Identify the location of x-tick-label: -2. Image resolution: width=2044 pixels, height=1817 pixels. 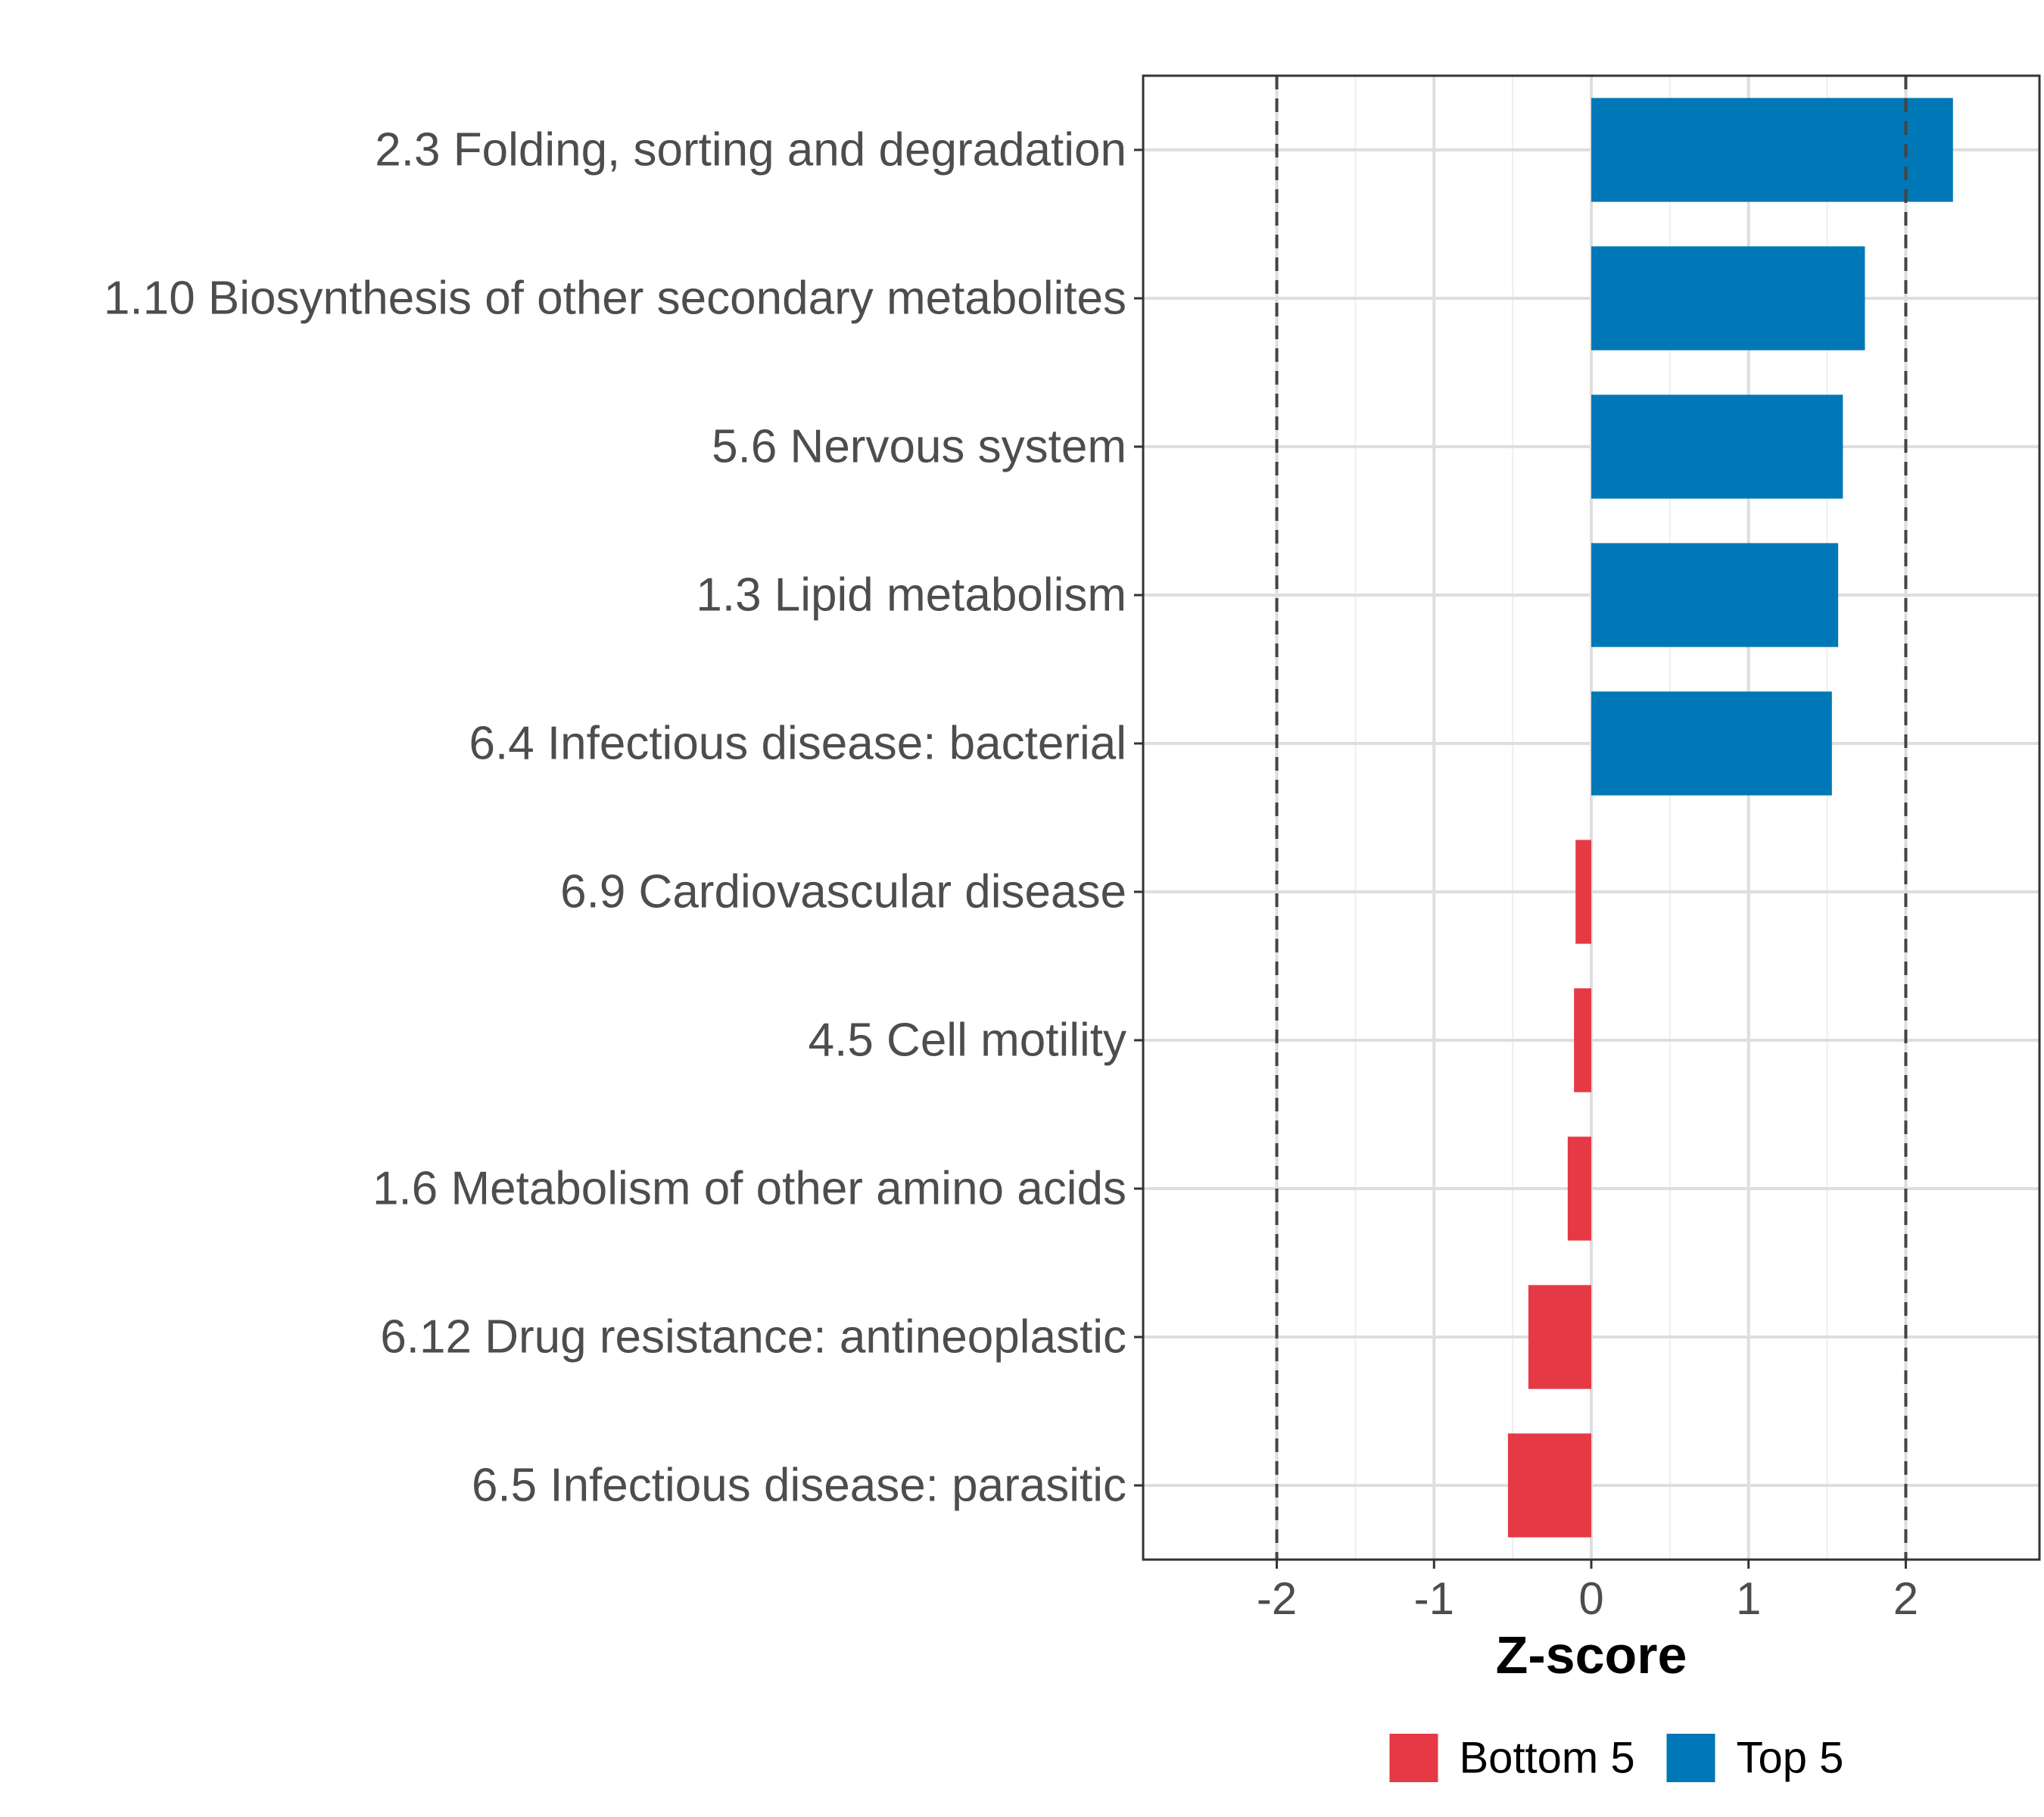
(1277, 1599).